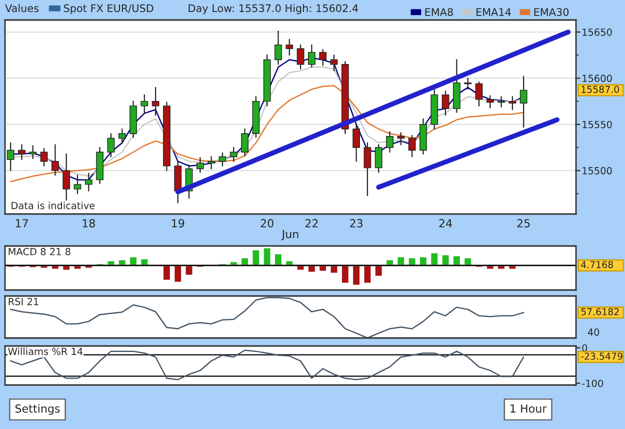 The height and width of the screenshot is (429, 625). What do you see at coordinates (39, 252) in the screenshot?
I see `chart-title: MACD 8 21 8` at bounding box center [39, 252].